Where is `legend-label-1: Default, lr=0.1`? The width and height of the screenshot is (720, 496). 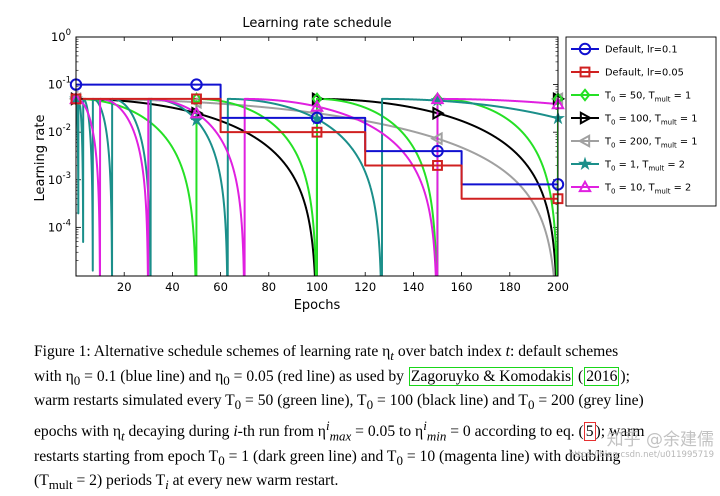
legend-label-1: Default, lr=0.1 is located at coordinates (641, 50).